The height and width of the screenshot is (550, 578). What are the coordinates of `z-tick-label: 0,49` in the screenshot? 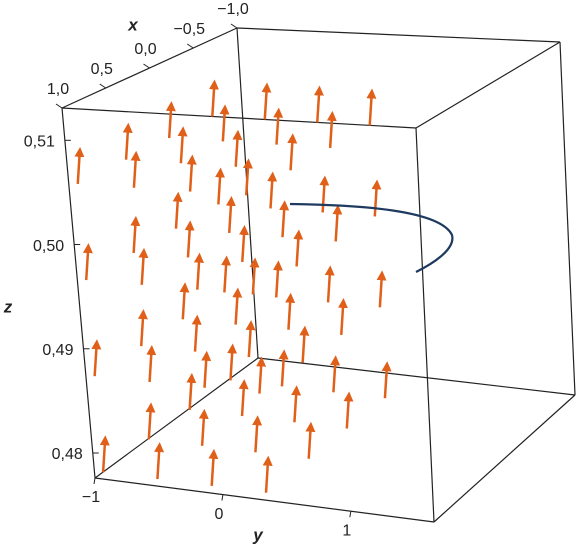 It's located at (57, 350).